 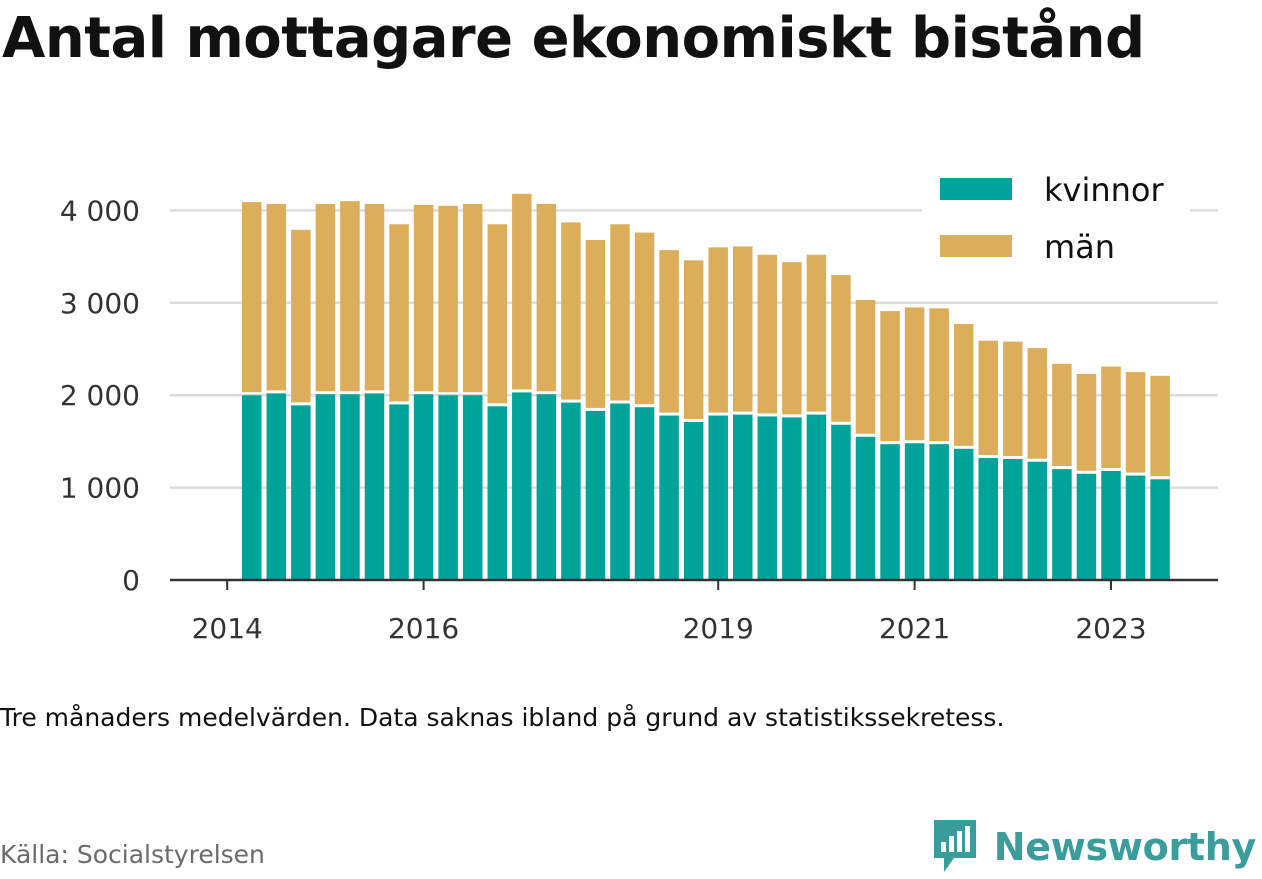 What do you see at coordinates (1056, 223) in the screenshot?
I see `legend: kvinnor män` at bounding box center [1056, 223].